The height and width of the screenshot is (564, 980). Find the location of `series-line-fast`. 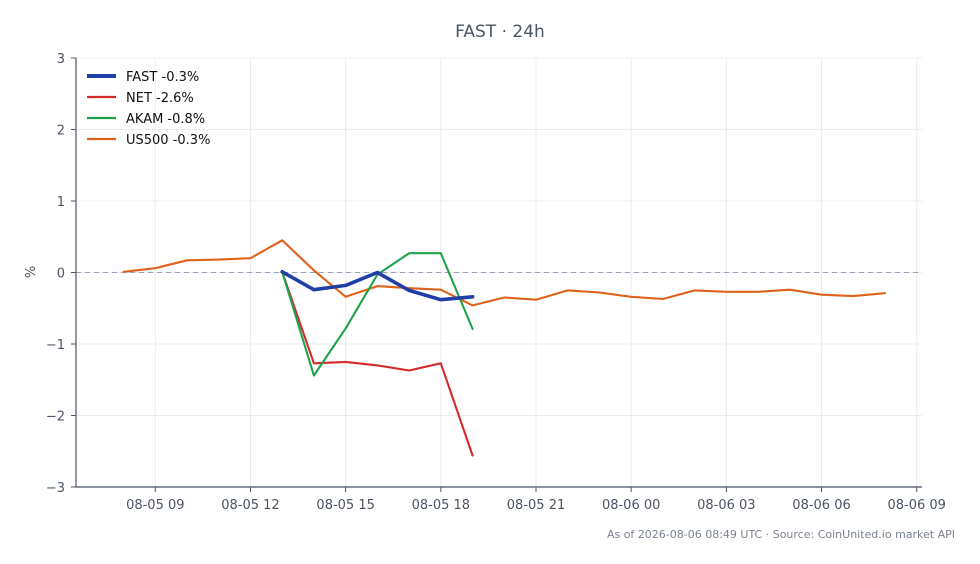

series-line-fast is located at coordinates (377, 285).